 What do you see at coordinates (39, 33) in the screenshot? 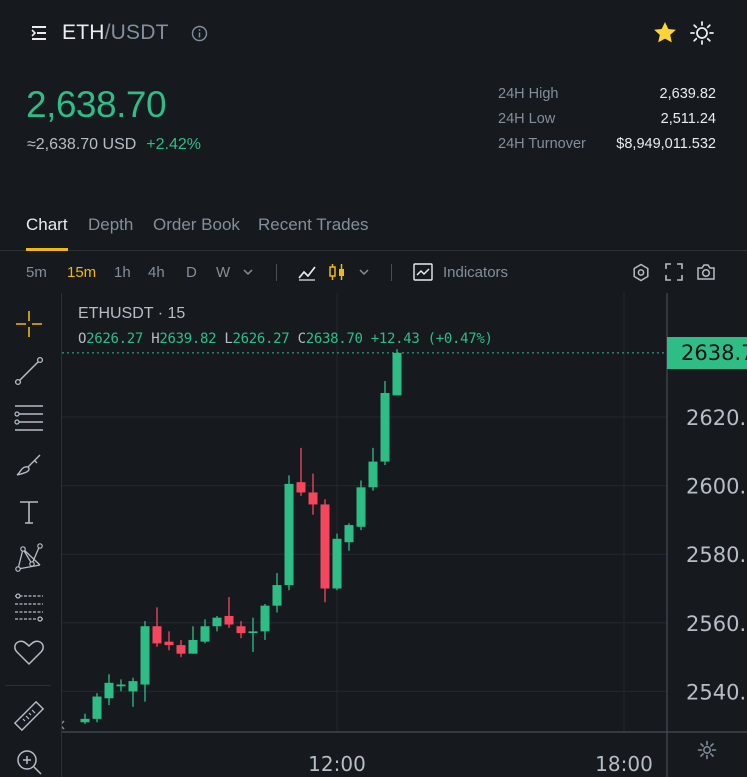
I see `menu-icon` at bounding box center [39, 33].